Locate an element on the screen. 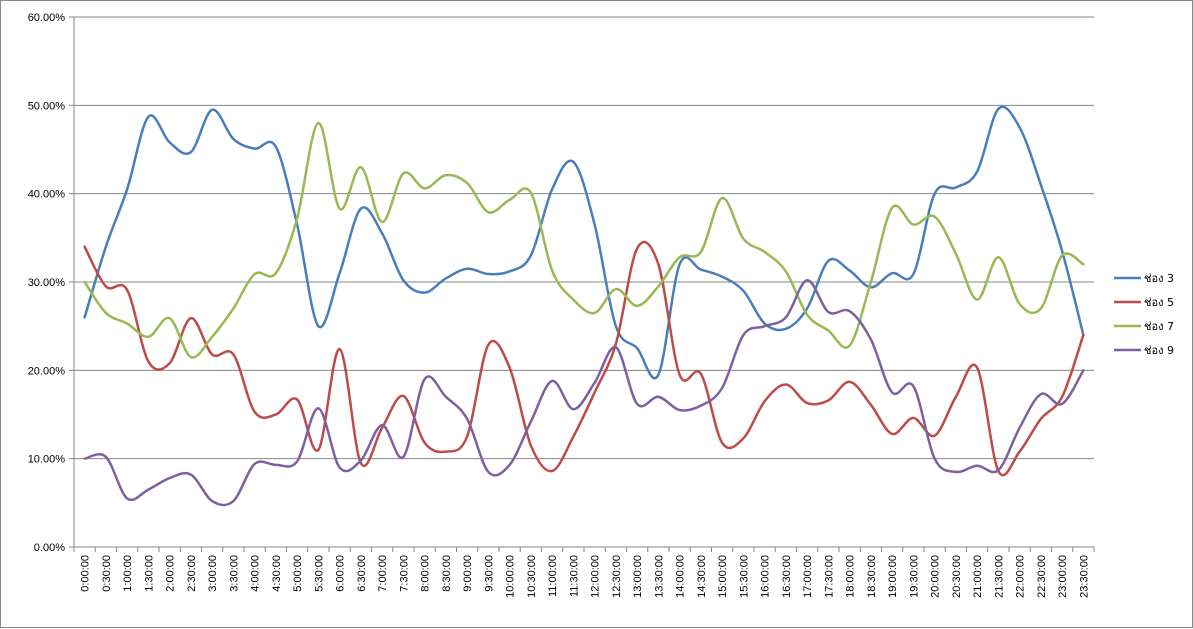  x-tick-label: 22:00:00 is located at coordinates (1021, 576).